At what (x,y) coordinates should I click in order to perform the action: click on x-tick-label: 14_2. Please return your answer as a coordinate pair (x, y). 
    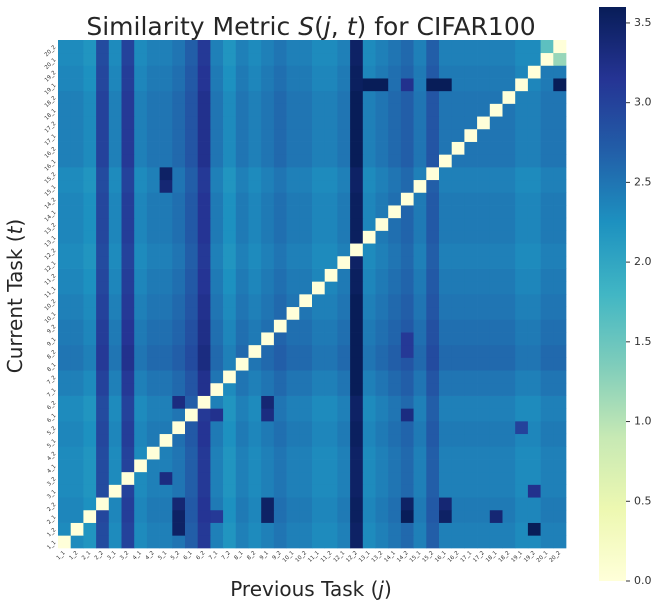
    Looking at the image, I should click on (403, 557).